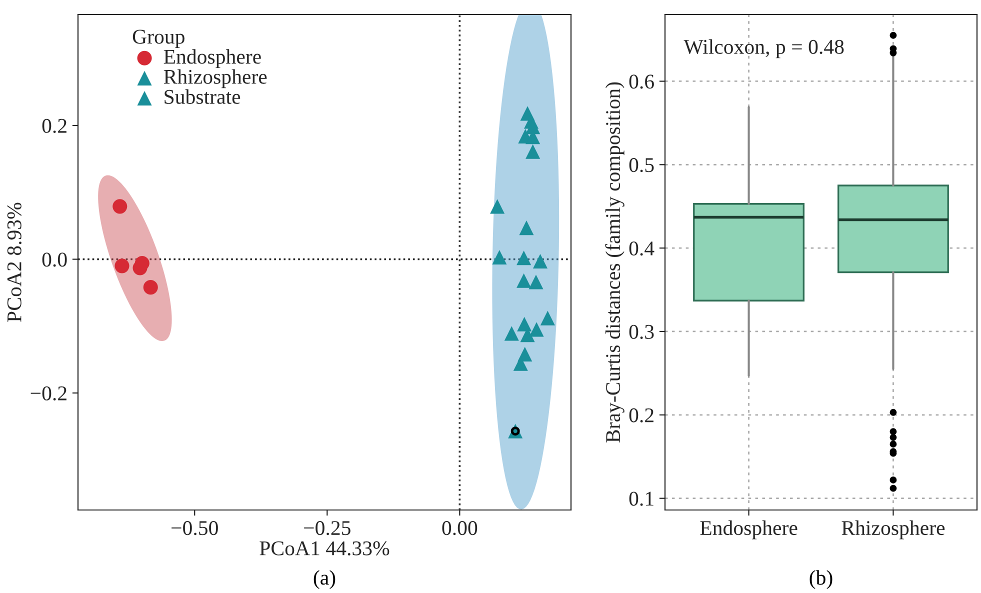  What do you see at coordinates (641, 165) in the screenshot?
I see `y-tick-label: 0.5` at bounding box center [641, 165].